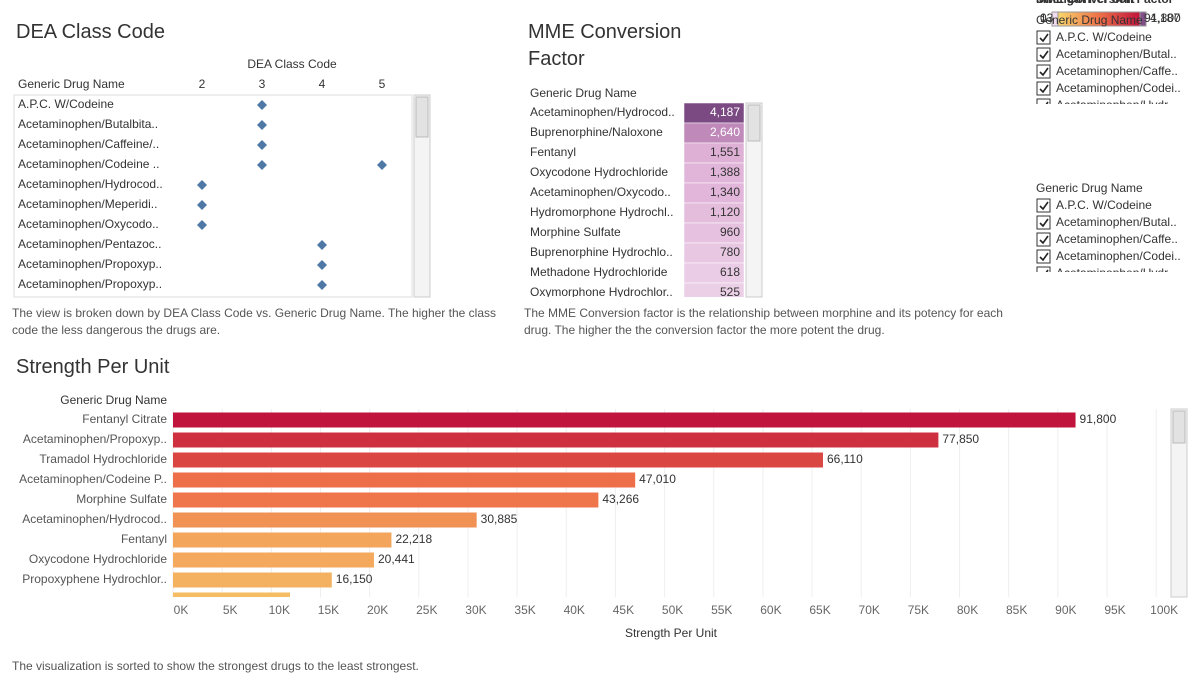 The width and height of the screenshot is (1200, 687). I want to click on row-label: Propoxyphene Hydrochlor.., so click(94, 579).